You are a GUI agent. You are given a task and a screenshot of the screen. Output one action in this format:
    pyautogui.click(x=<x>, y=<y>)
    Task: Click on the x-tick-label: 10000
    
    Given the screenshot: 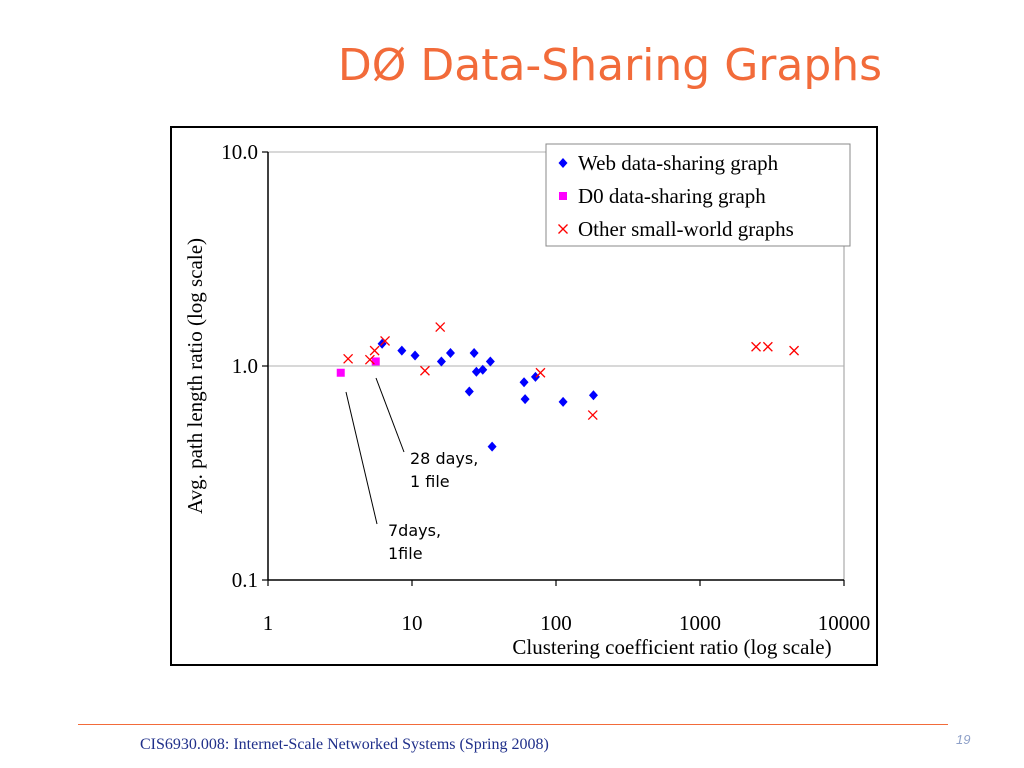 What is the action you would take?
    pyautogui.click(x=844, y=623)
    